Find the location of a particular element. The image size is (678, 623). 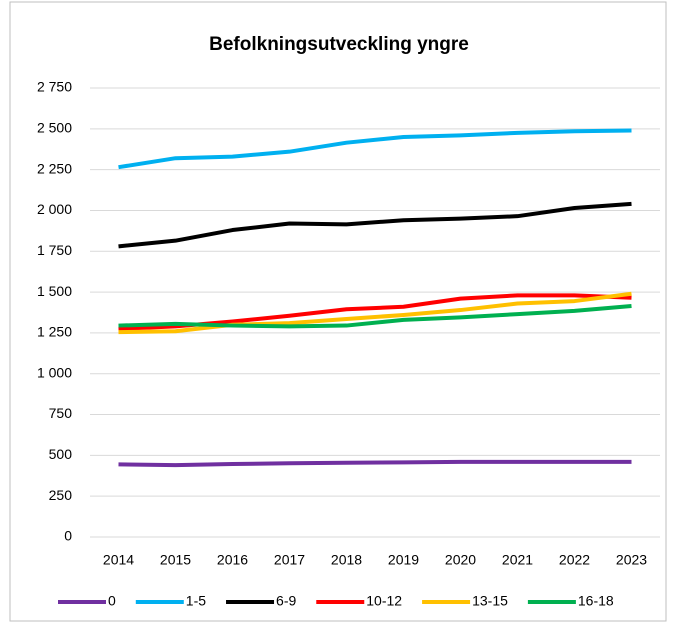

legend-label: 10-12 is located at coordinates (384, 601).